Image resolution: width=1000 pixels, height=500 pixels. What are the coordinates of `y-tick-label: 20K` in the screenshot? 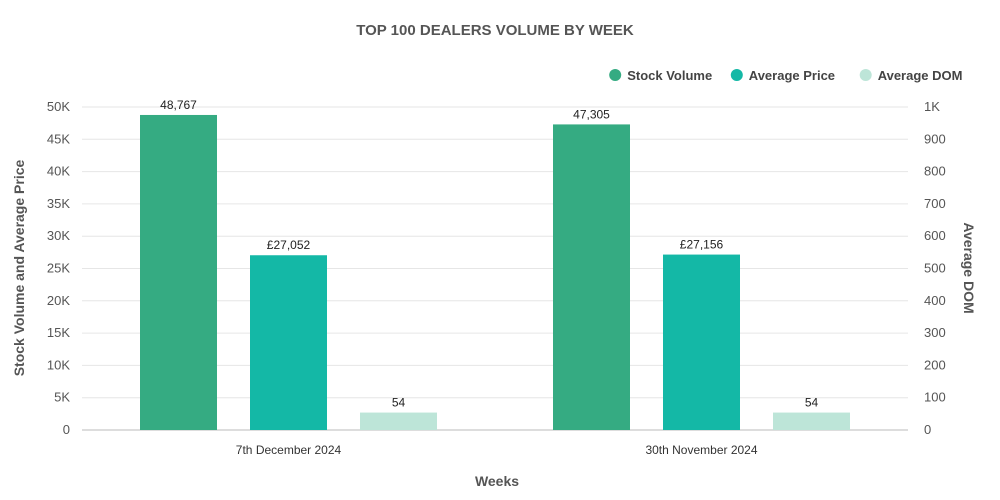 It's located at (58, 300).